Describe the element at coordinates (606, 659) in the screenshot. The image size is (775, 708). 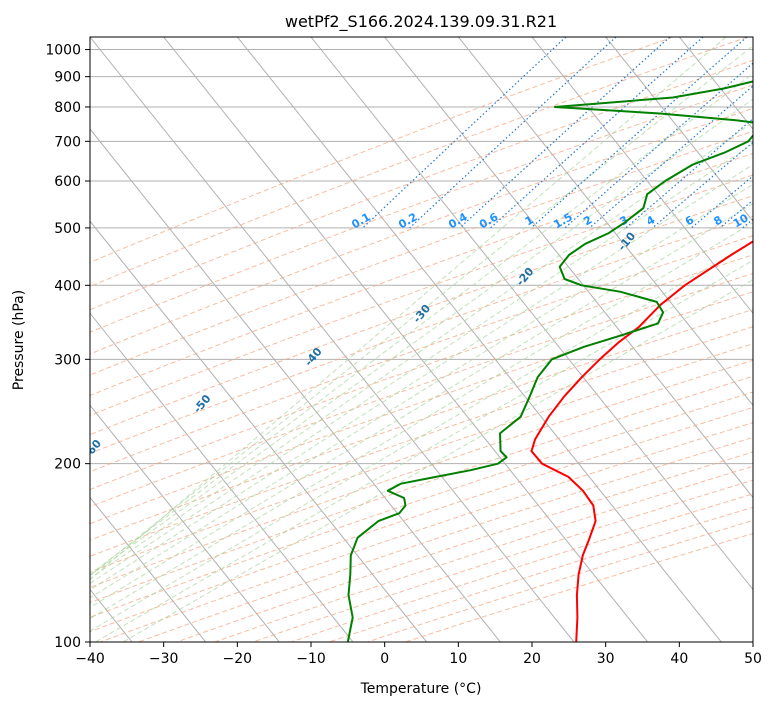
I see `x-tick-label: 30` at that location.